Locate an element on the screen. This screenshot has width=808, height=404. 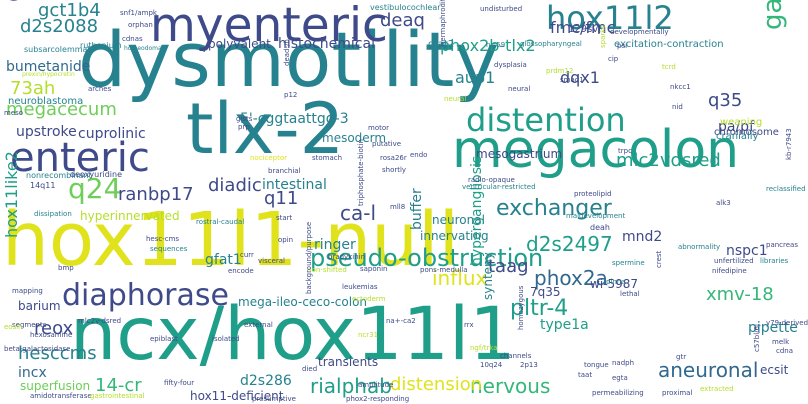
word-cloud-word: upstroke is located at coordinates (46, 132).